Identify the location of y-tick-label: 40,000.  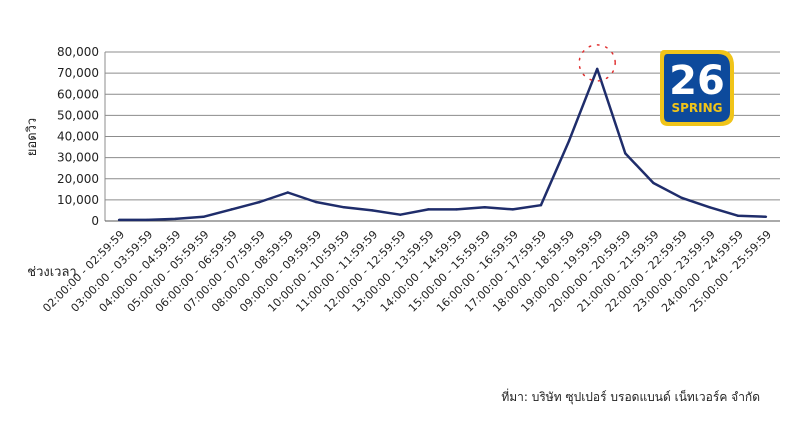
(78, 137).